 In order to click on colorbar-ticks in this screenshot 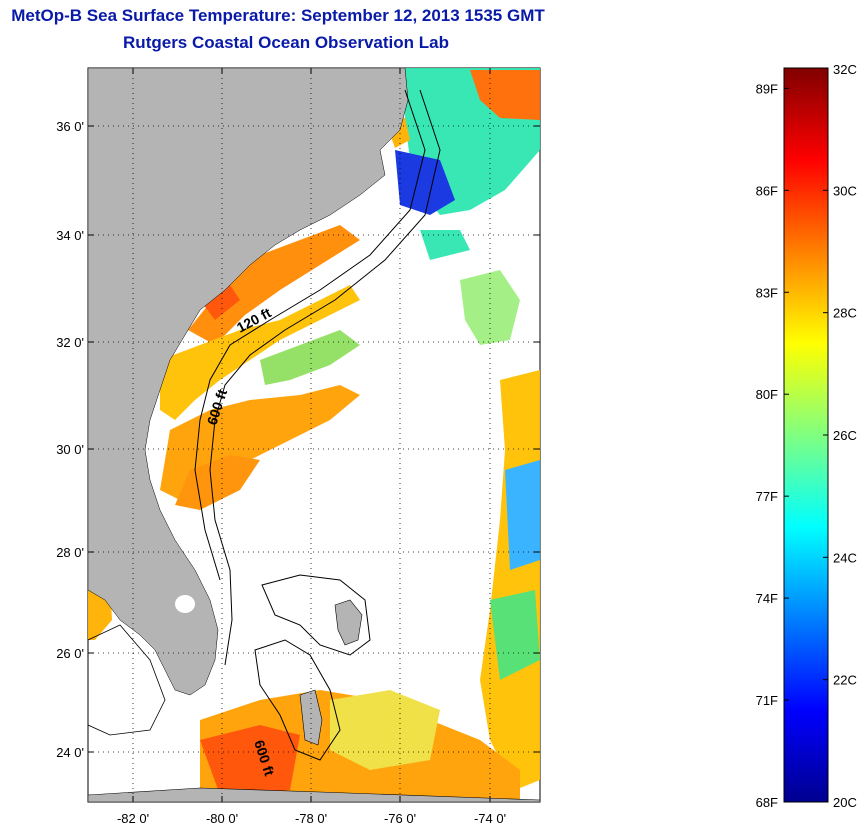, I will do `click(806, 435)`.